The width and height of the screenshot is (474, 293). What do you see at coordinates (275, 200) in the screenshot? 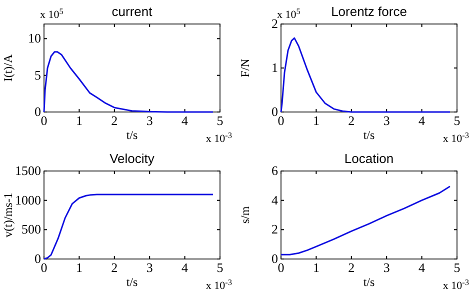
I see `y-tick-label: 4` at bounding box center [275, 200].